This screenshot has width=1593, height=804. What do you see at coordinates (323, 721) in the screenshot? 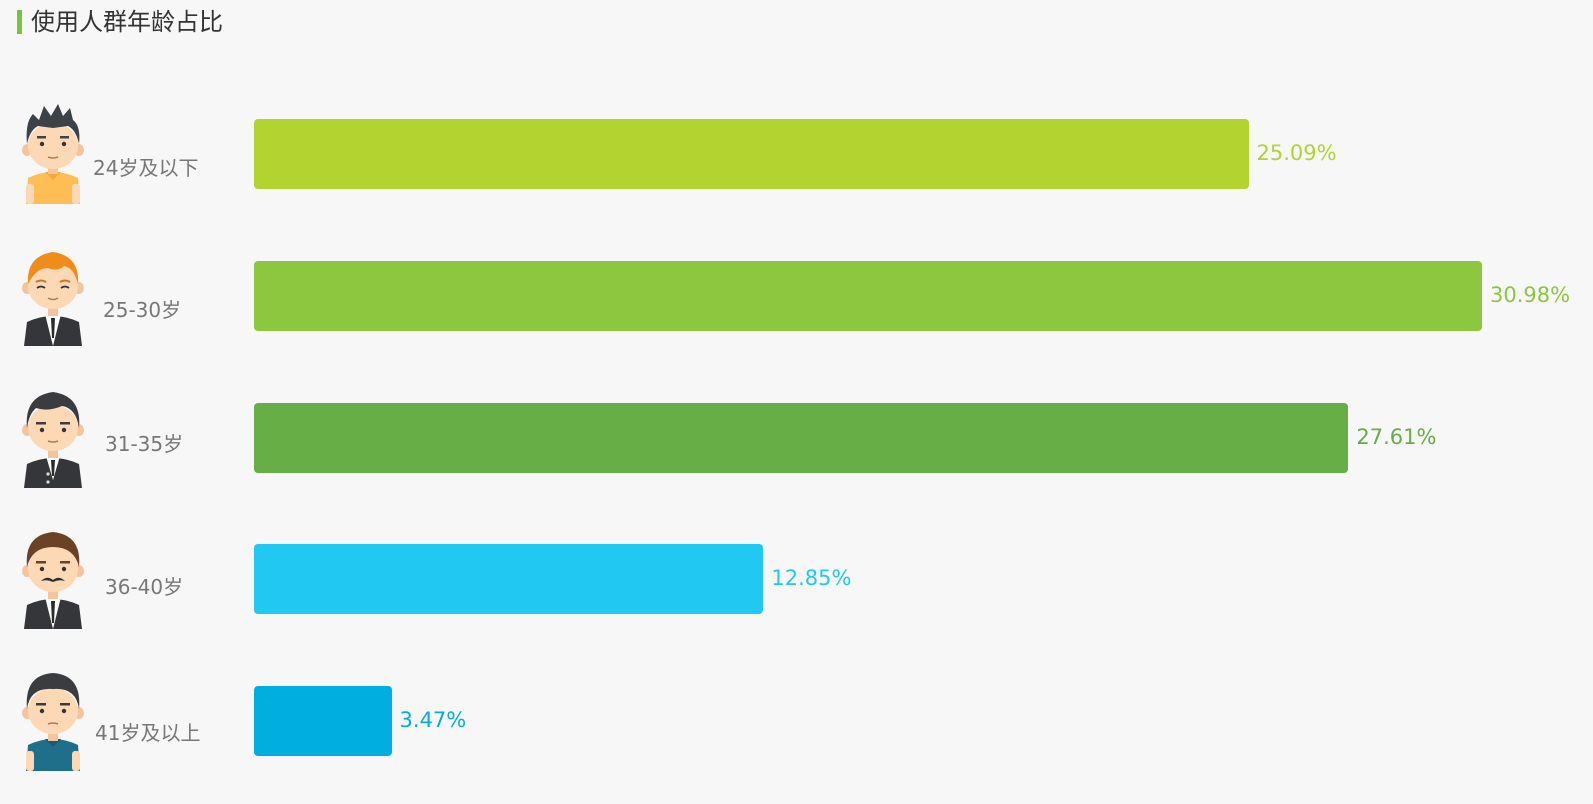
I see `bar-41-and-over` at bounding box center [323, 721].